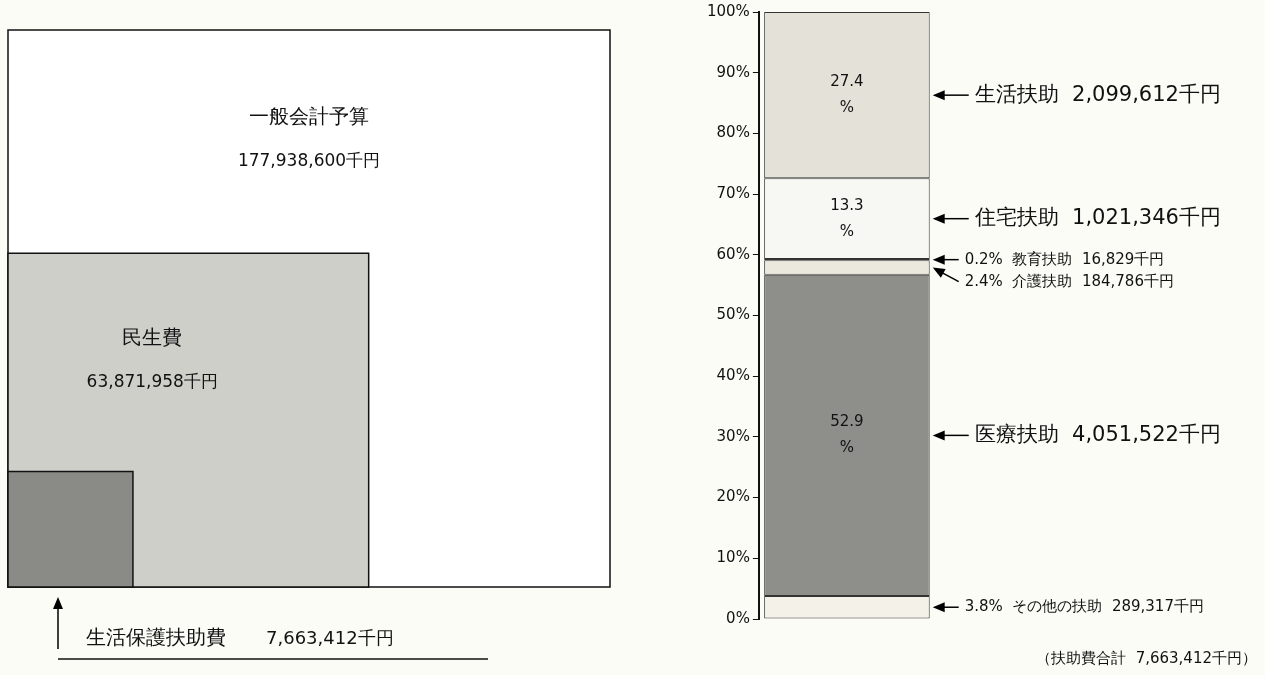 The height and width of the screenshot is (675, 1265). I want to click on data-label: 7,663,412千円, so click(330, 637).